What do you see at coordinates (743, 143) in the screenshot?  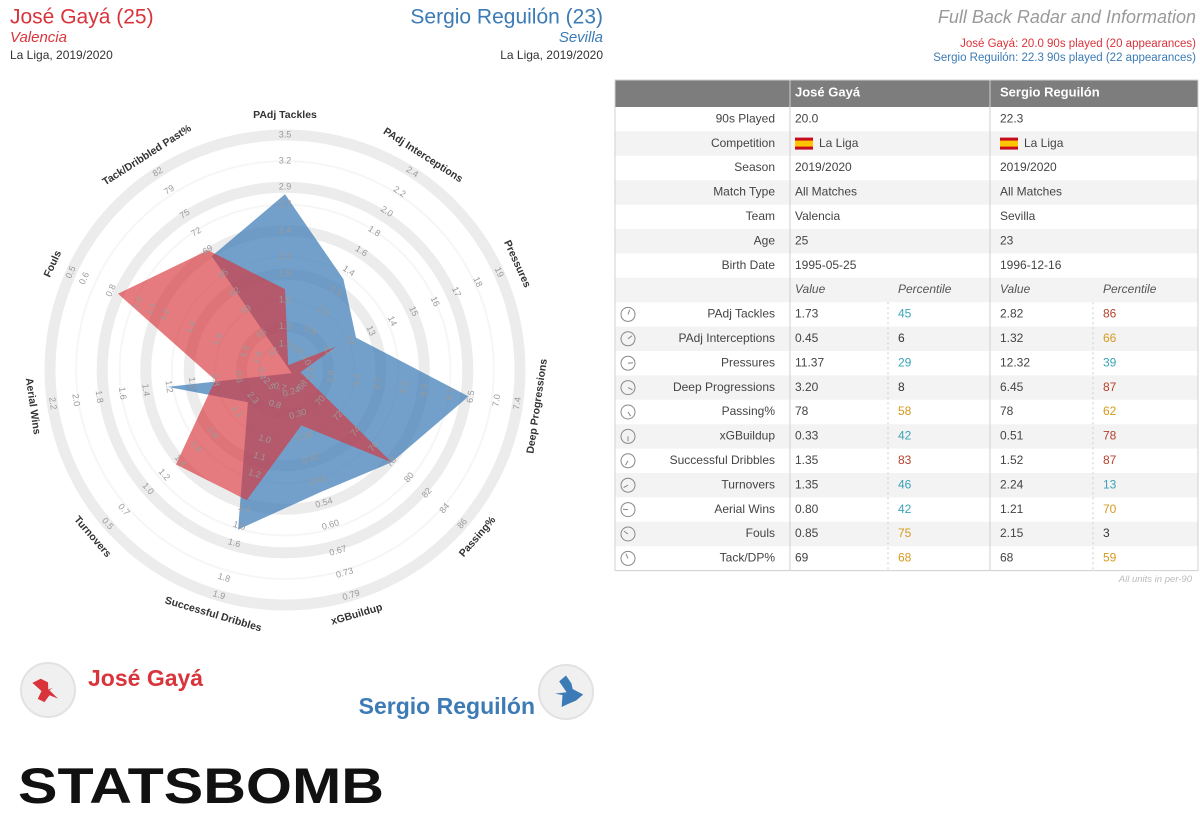 I see `row-label: Competition` at bounding box center [743, 143].